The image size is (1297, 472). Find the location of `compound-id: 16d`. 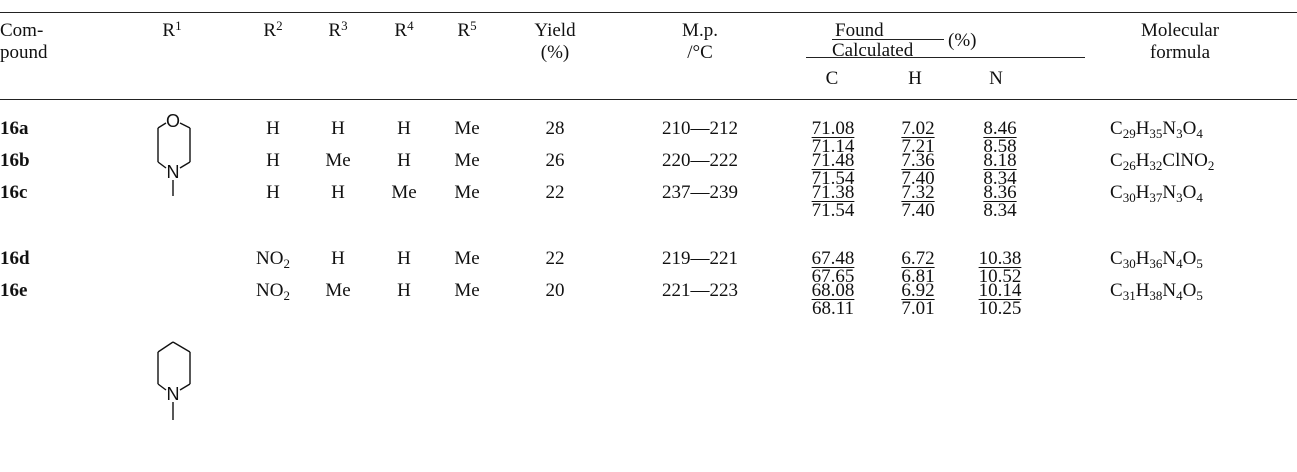

compound-id: 16d is located at coordinates (15, 259).